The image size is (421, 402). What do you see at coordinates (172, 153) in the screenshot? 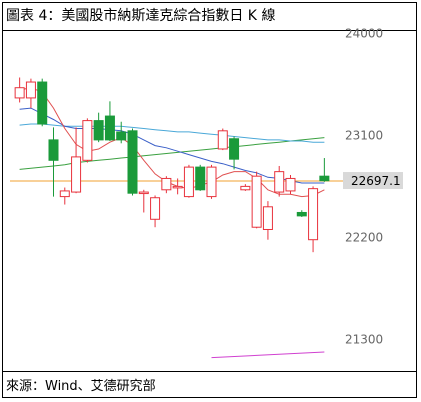
I see `ma-green-line` at bounding box center [172, 153].